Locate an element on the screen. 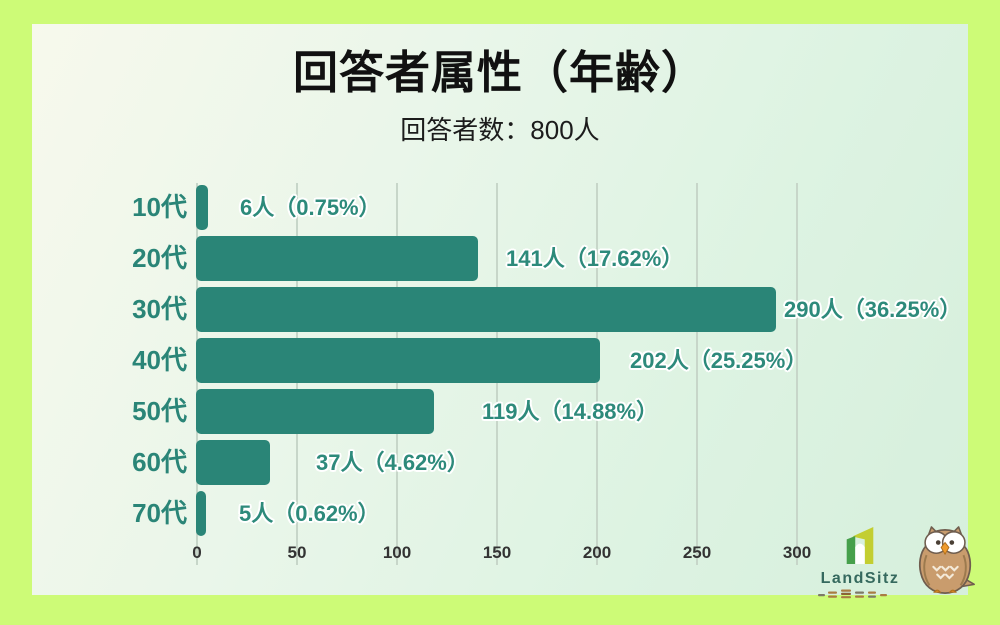 Image resolution: width=1000 pixels, height=625 pixels. bar-row: 40代 202人（25.25%） is located at coordinates (500, 360).